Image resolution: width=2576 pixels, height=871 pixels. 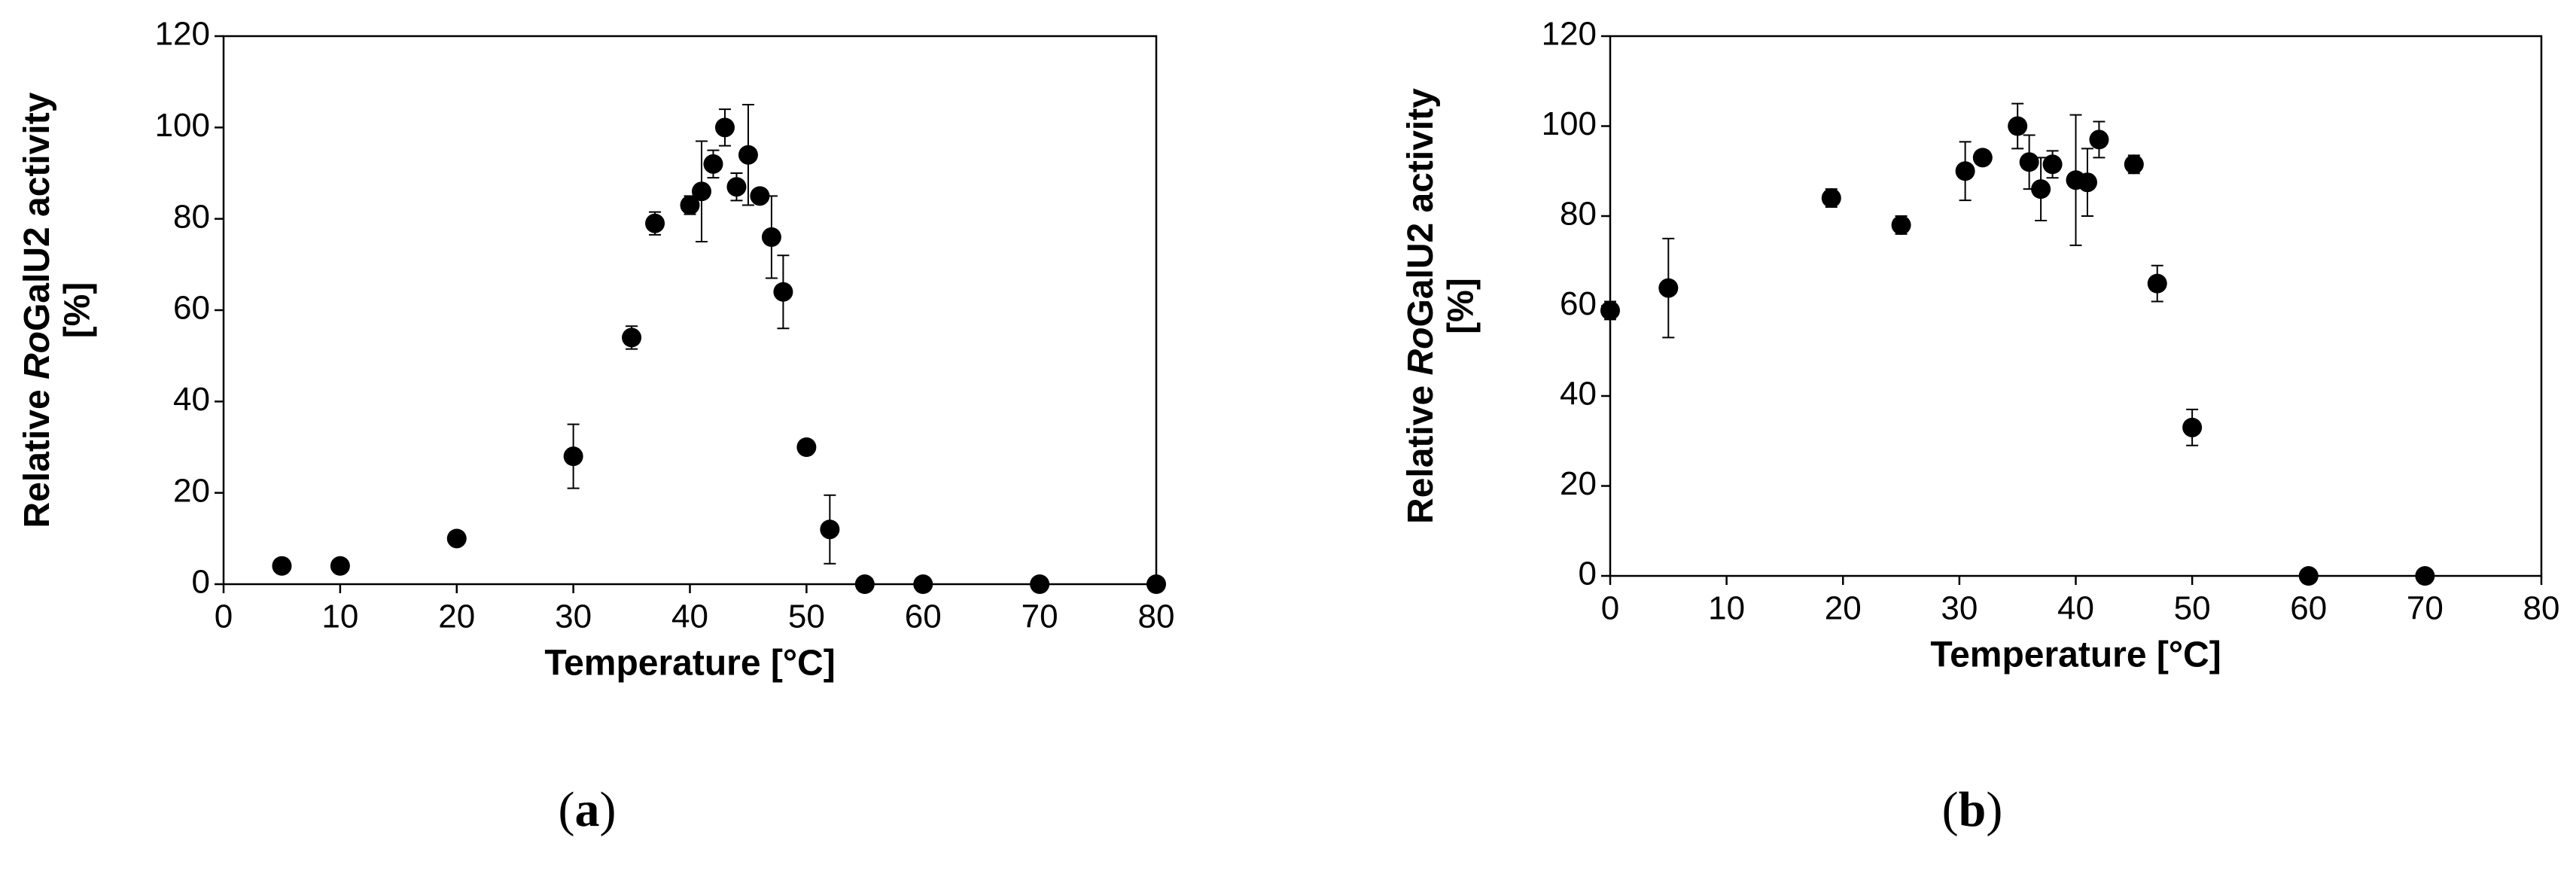 I want to click on panel-label-part: a, so click(x=588, y=810).